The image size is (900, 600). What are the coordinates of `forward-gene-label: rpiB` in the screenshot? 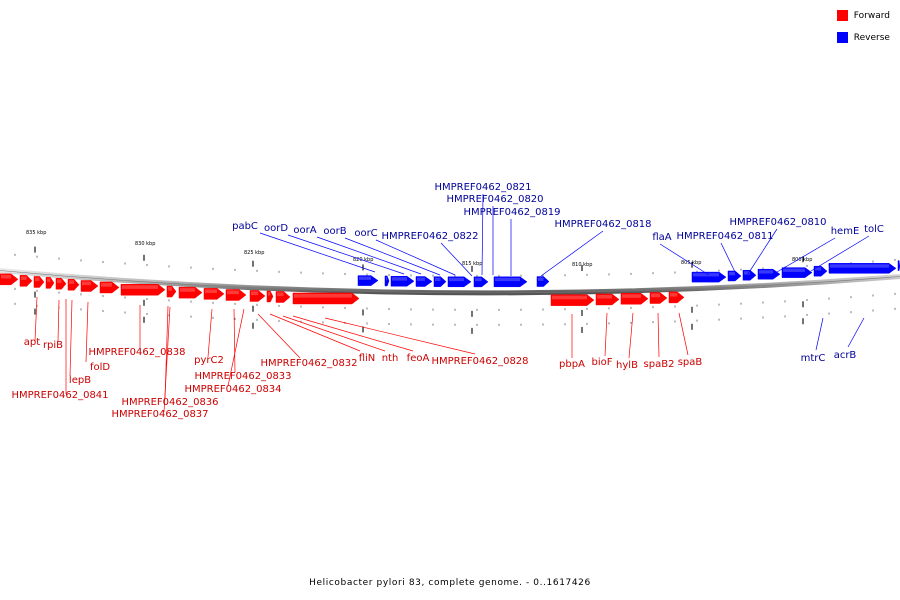 It's located at (53, 345).